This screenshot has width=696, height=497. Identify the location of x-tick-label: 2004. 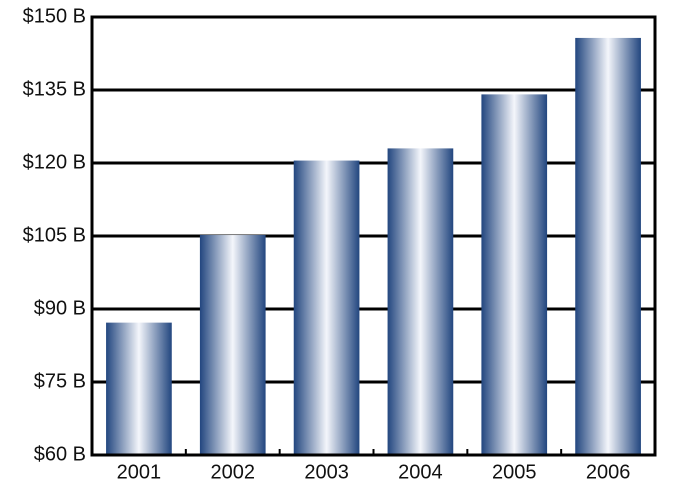
(420, 472).